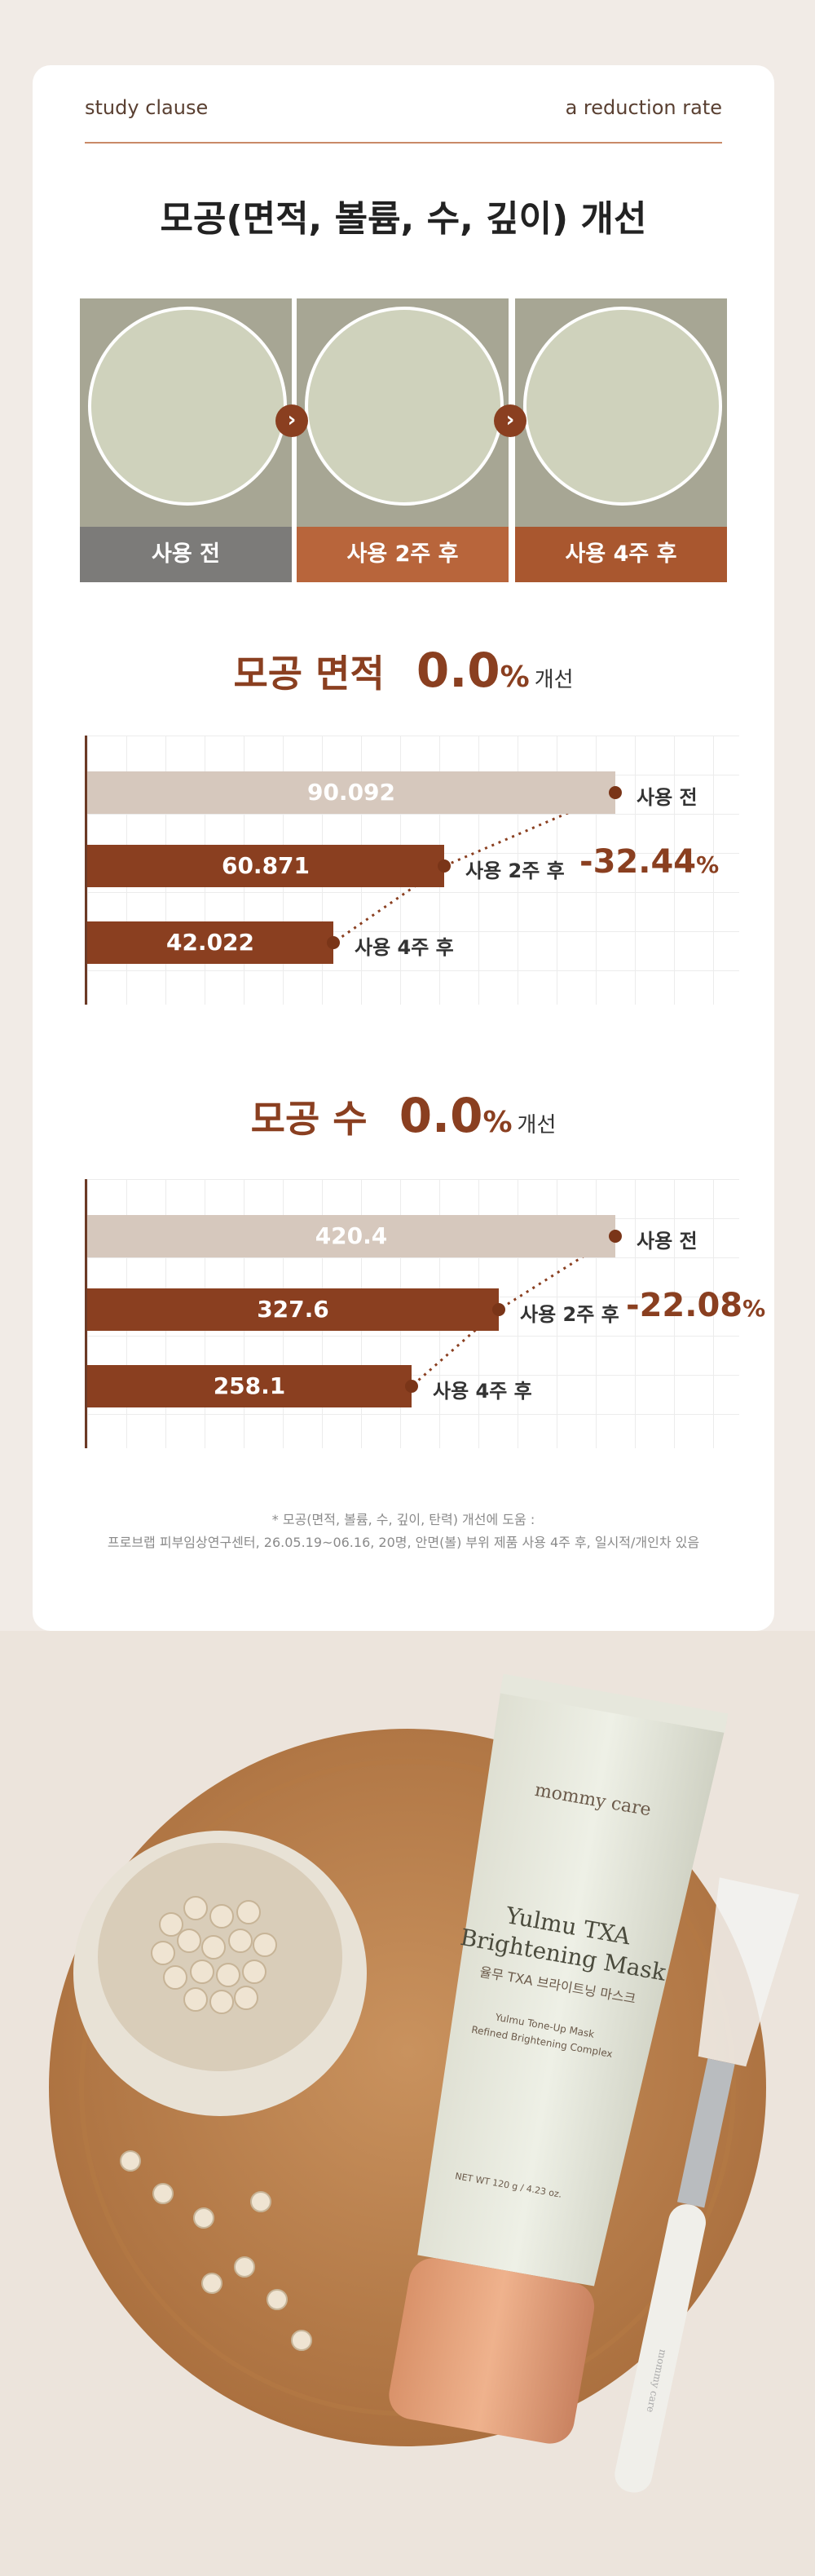 The image size is (815, 2576). What do you see at coordinates (403, 219) in the screenshot?
I see `page-title: 모공(면적, 볼륨, 수, 깊이) 개선` at bounding box center [403, 219].